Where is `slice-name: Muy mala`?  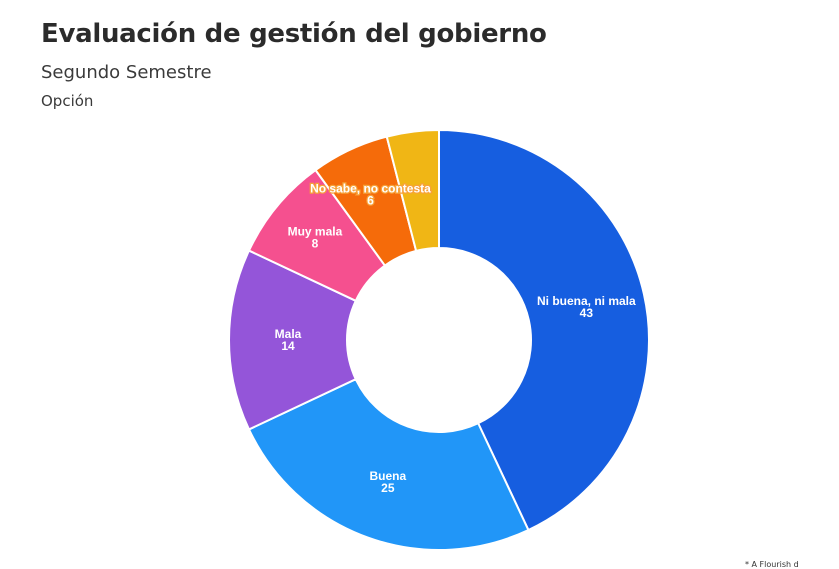 slice-name: Muy mala is located at coordinates (315, 231).